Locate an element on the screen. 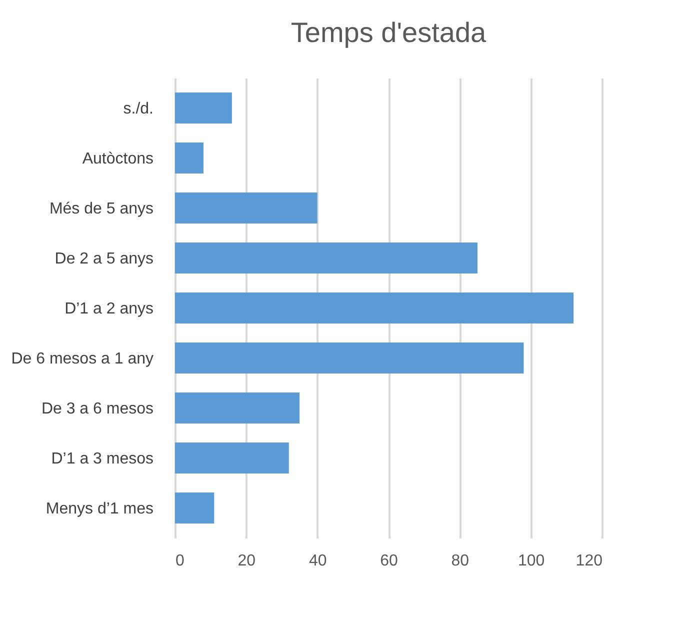 This screenshot has height=626, width=696. y-tick-label: D’1 a 2 anys is located at coordinates (109, 309).